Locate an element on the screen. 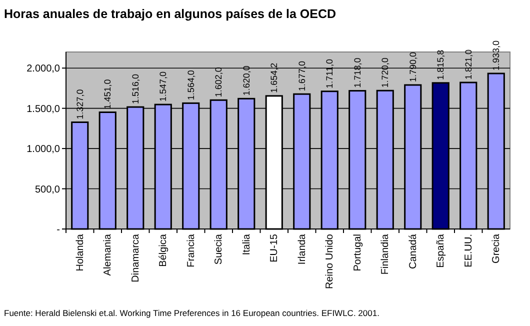 This screenshot has height=326, width=530. data-label: 1.327,0 is located at coordinates (79, 104).